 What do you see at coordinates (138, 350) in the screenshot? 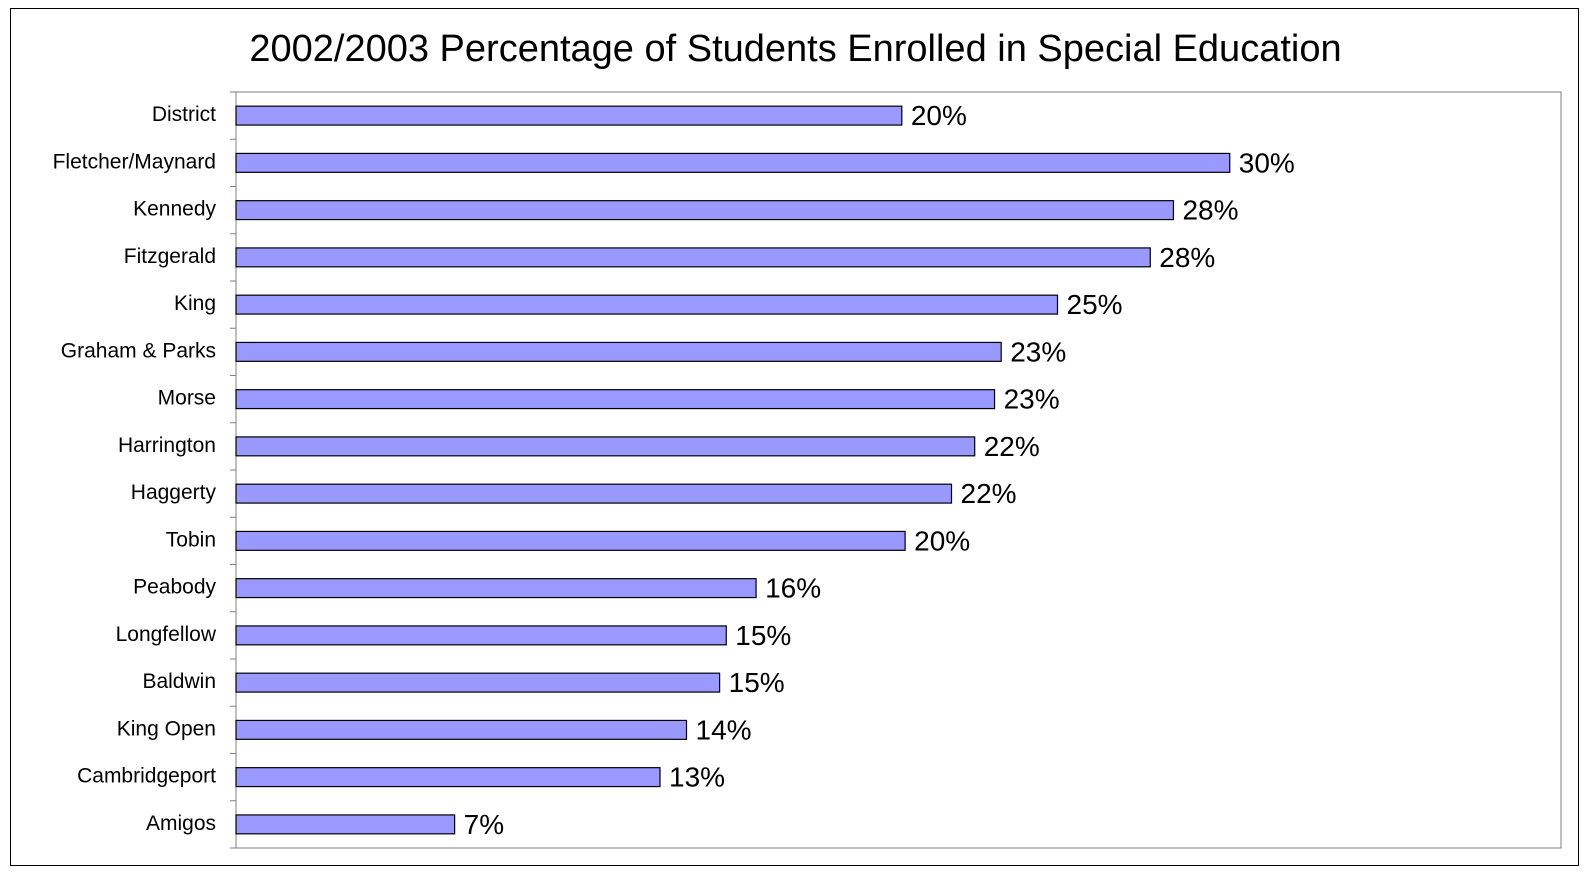
I see `category-label: Graham & Parks` at bounding box center [138, 350].